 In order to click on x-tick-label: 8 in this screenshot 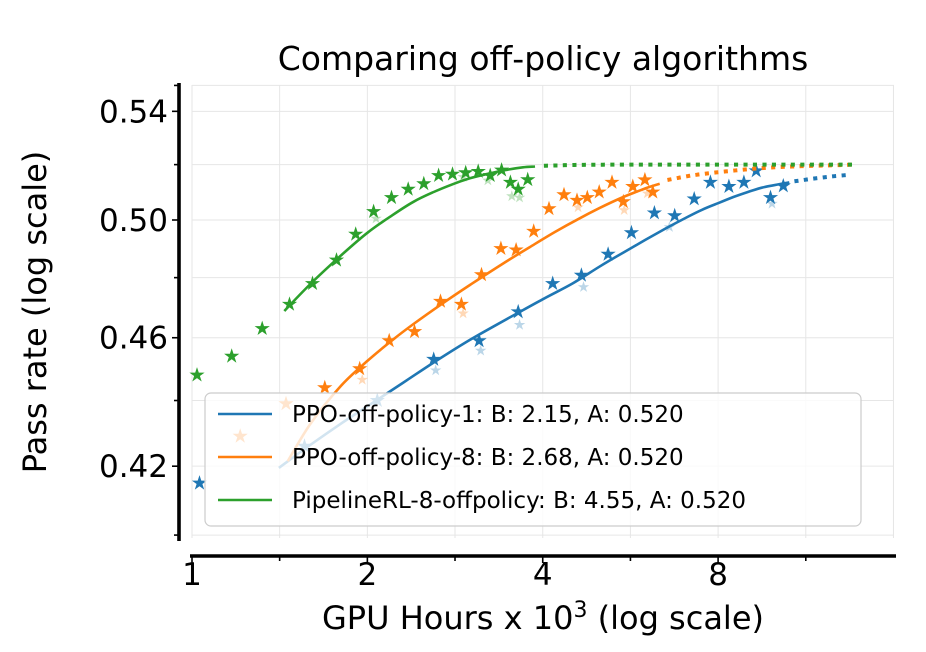, I will do `click(718, 575)`.